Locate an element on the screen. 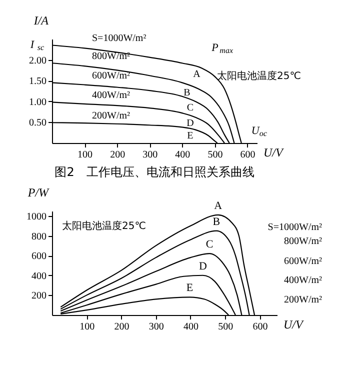 This screenshot has height=367, width=342. y-tick-label: 1.50 is located at coordinates (37, 82).